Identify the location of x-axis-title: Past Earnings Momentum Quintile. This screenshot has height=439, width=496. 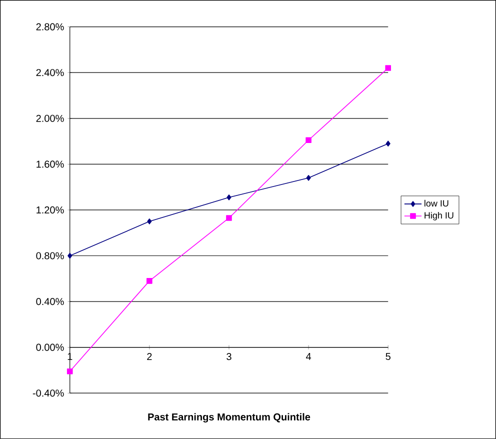
(229, 418).